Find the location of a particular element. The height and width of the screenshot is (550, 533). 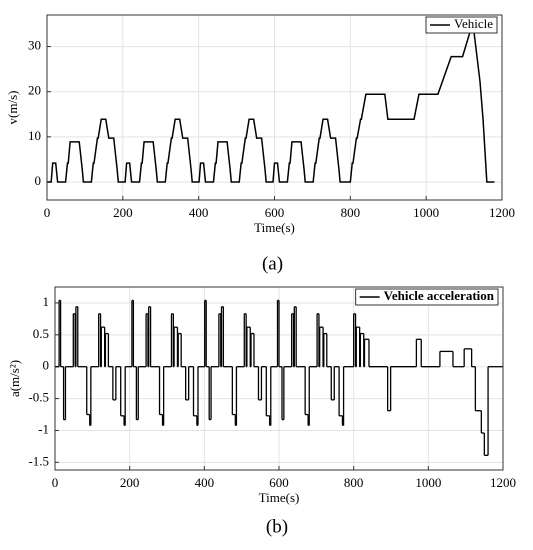

y-tick-label: 30 is located at coordinates (34, 45).